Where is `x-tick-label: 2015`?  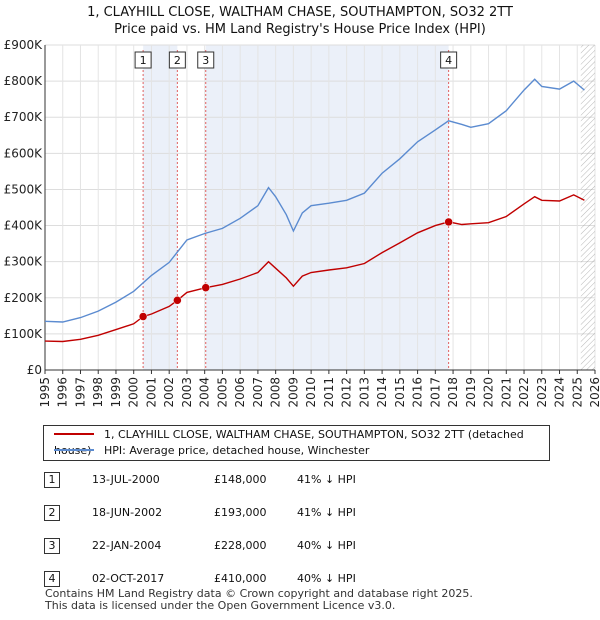
x-tick-label: 2015 is located at coordinates (400, 392).